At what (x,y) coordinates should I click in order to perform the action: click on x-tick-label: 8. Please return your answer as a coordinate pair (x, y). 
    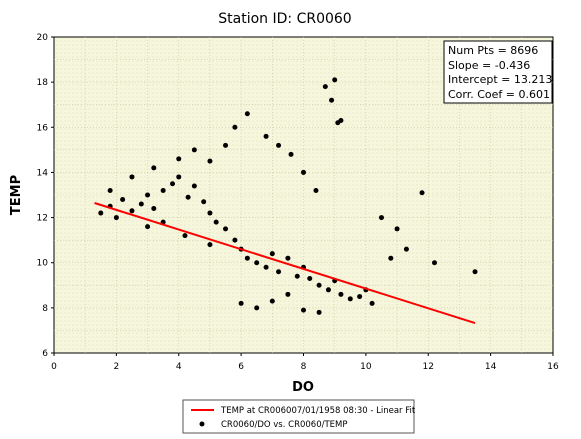
    Looking at the image, I should click on (304, 367).